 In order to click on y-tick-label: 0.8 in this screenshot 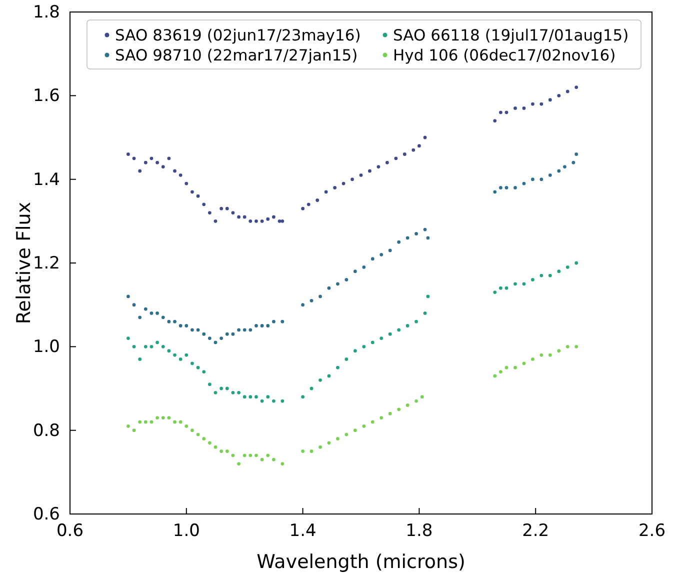, I will do `click(46, 430)`.